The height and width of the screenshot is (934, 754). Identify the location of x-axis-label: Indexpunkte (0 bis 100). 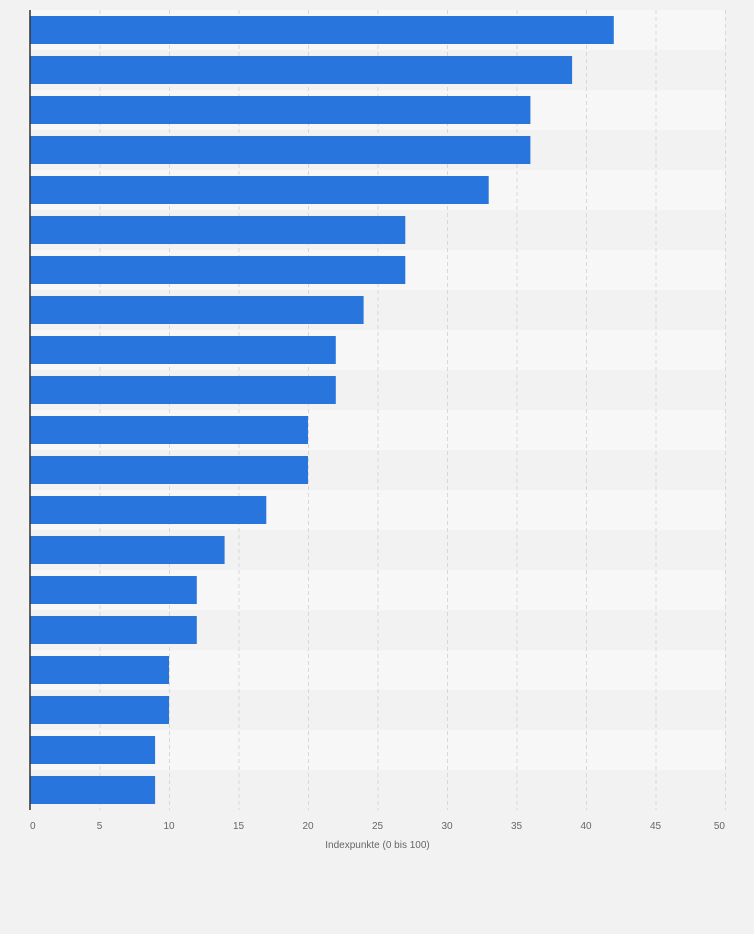
(377, 845).